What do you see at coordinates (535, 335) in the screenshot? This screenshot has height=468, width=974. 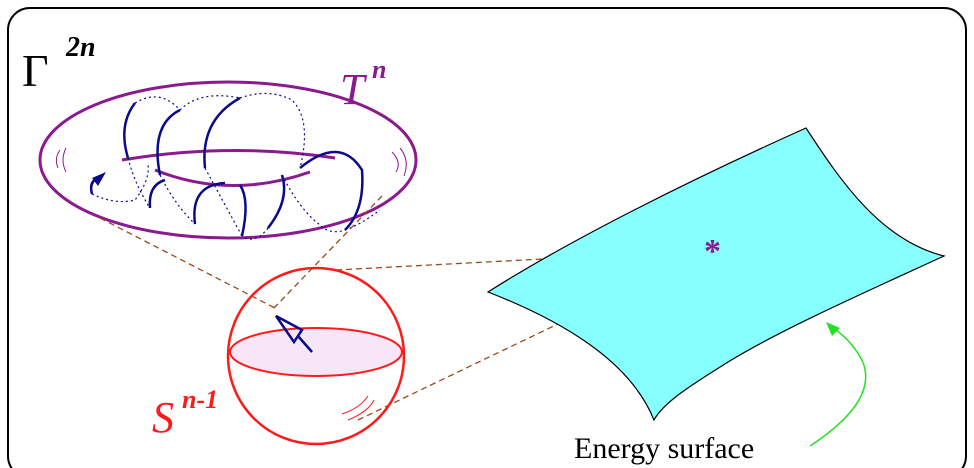 I see `link-sphere-bottom-surface` at bounding box center [535, 335].